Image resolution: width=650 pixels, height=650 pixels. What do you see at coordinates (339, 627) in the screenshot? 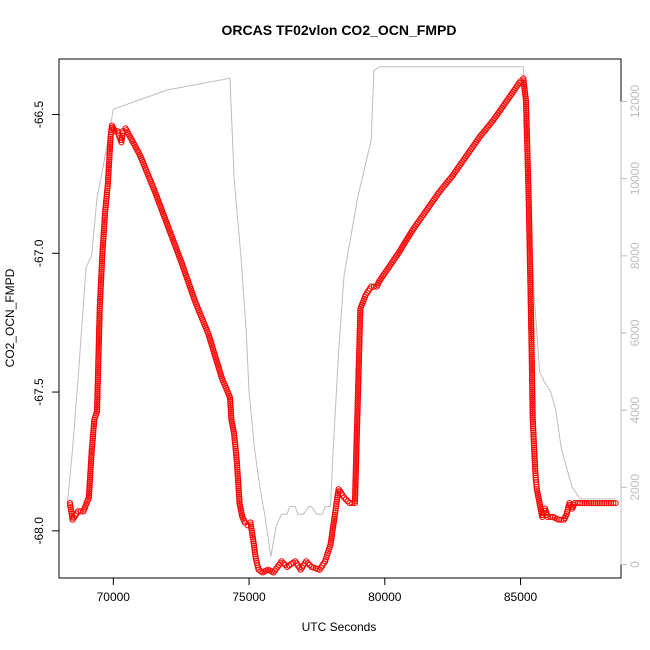
I see `x-axis-label: UTC Seconds` at bounding box center [339, 627].